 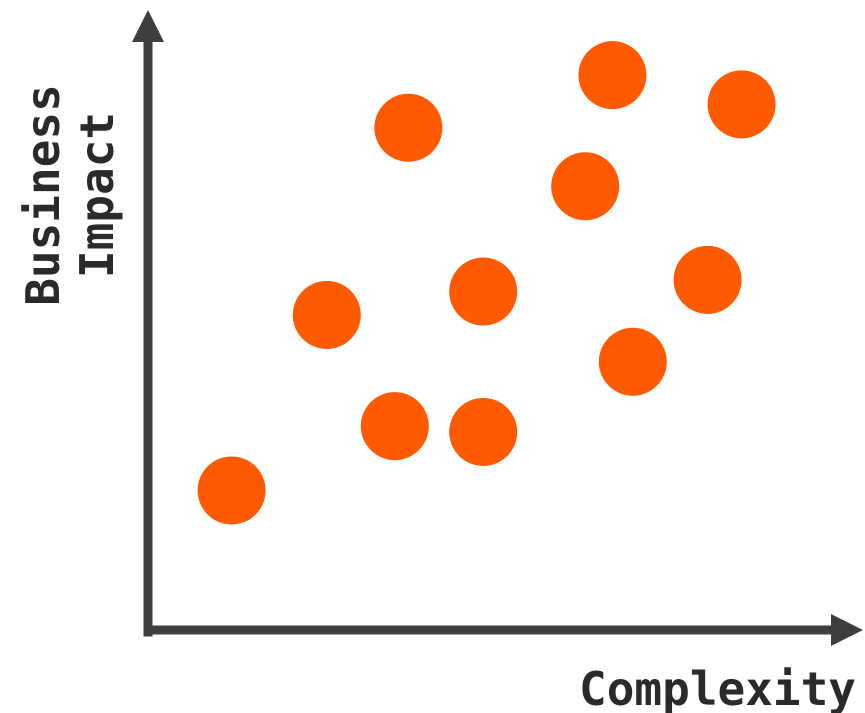 What do you see at coordinates (148, 323) in the screenshot?
I see `y-axis` at bounding box center [148, 323].